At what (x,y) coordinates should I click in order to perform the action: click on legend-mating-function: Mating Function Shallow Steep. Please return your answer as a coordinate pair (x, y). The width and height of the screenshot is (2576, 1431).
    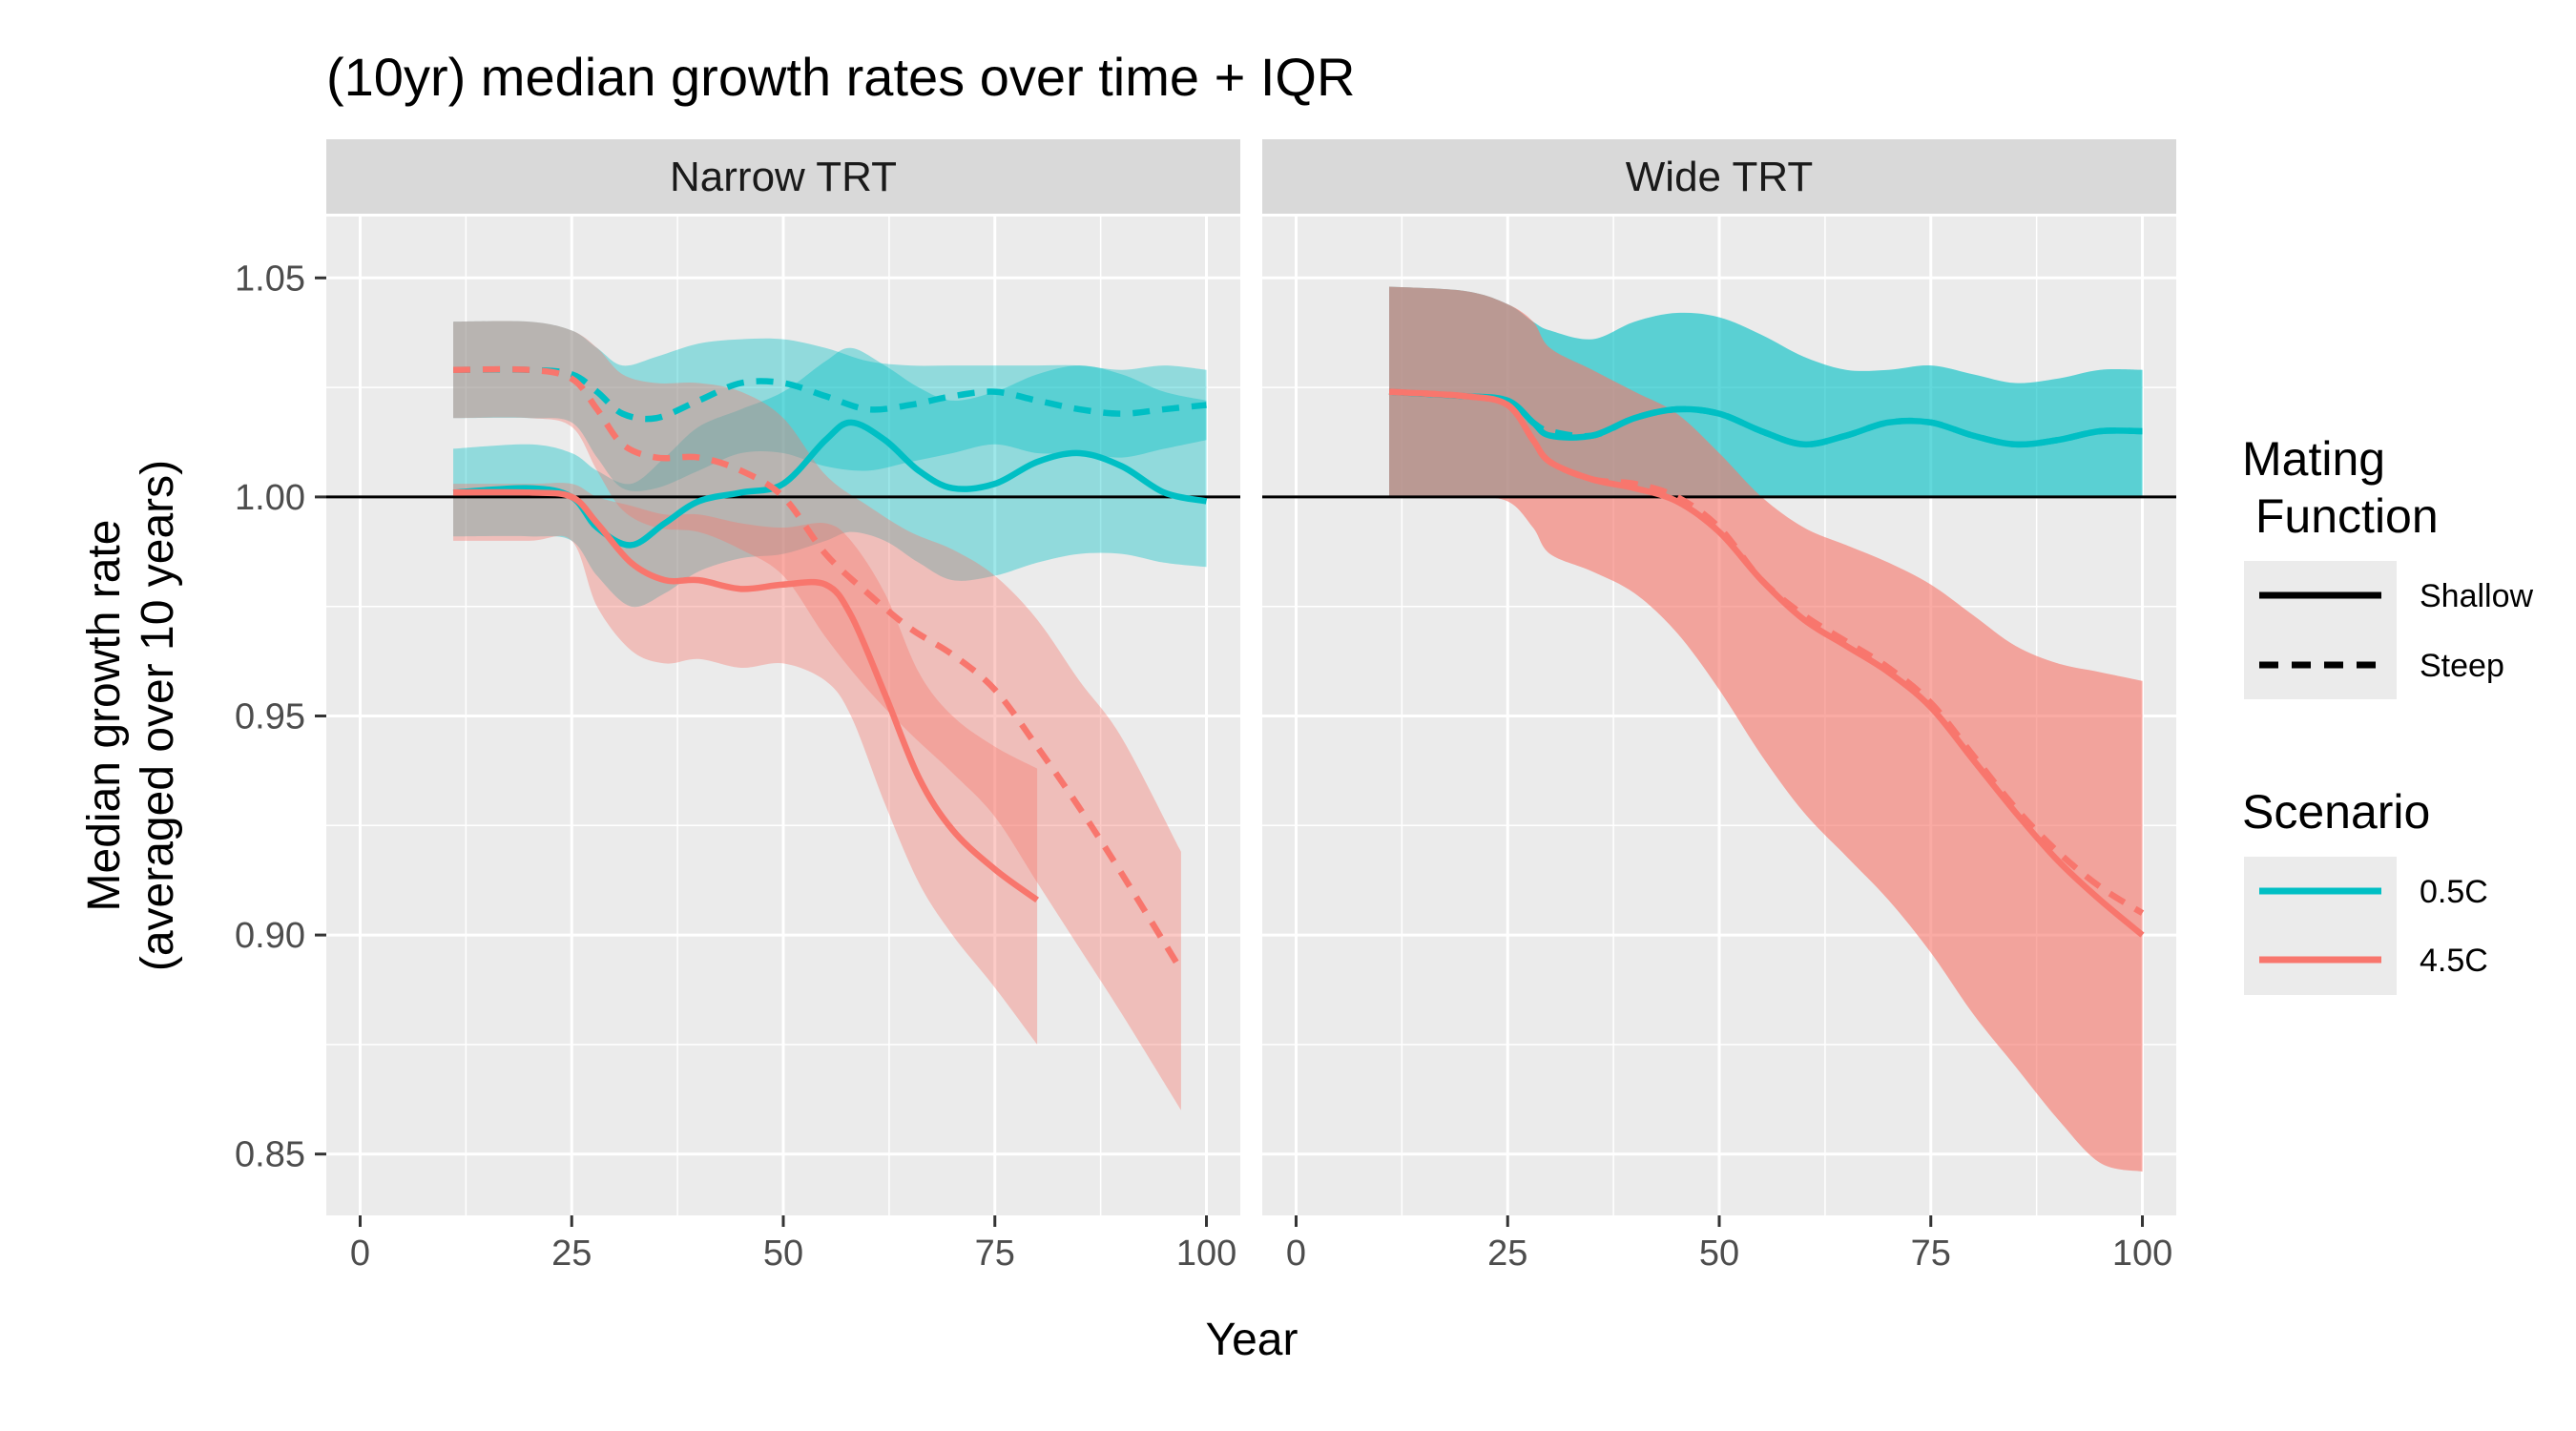
    Looking at the image, I should click on (2388, 565).